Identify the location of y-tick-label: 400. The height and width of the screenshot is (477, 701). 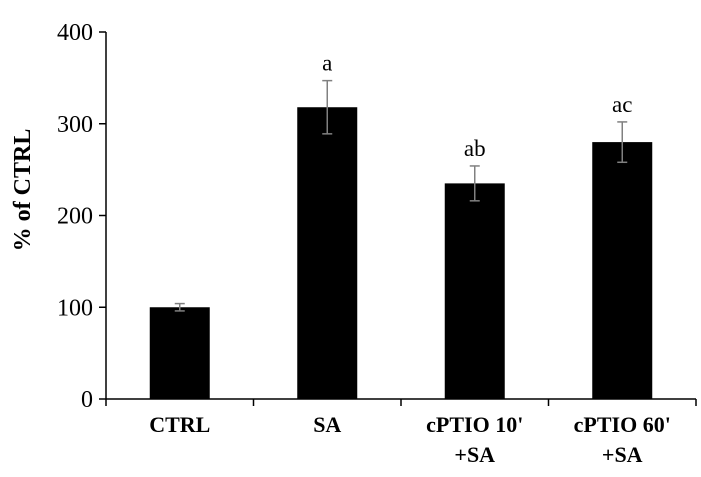
(75, 33).